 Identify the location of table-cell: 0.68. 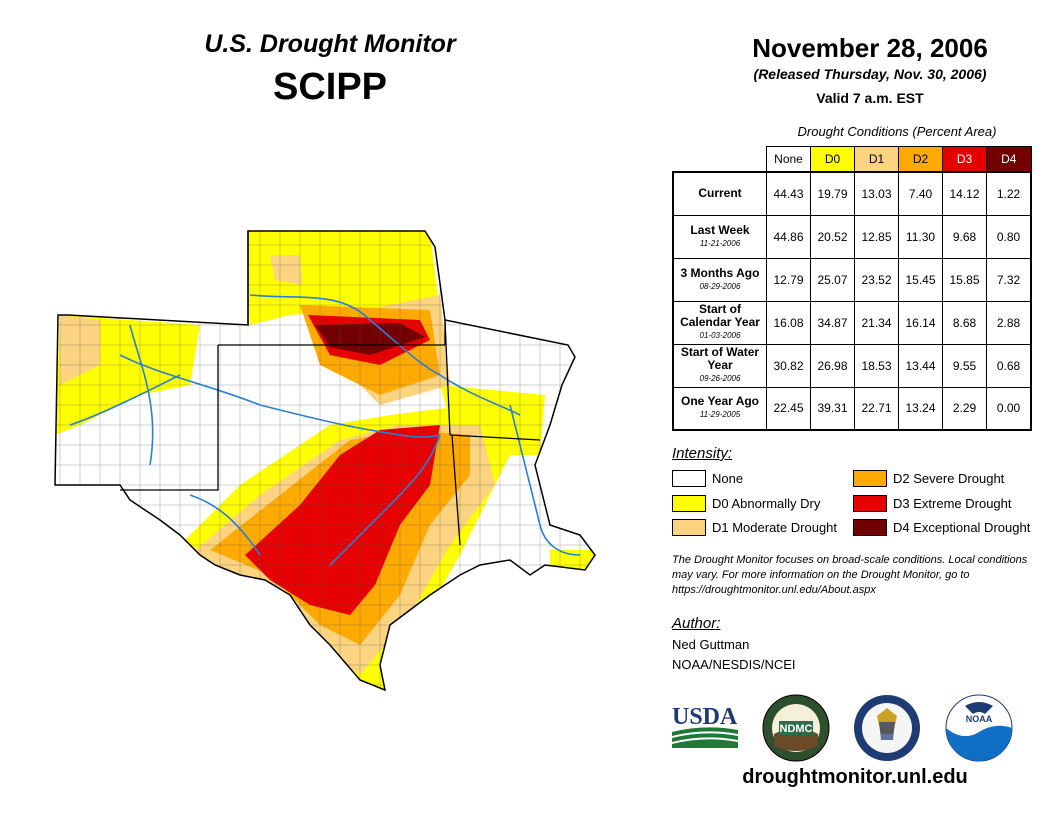
(1009, 365).